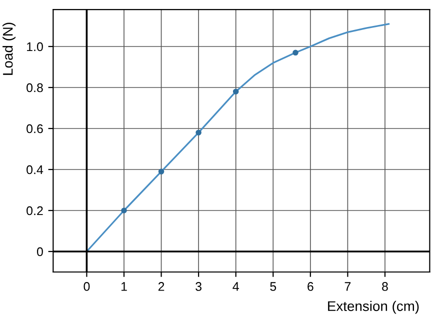 This screenshot has width=443, height=320. What do you see at coordinates (161, 286) in the screenshot?
I see `x-tick-label: 2` at bounding box center [161, 286].